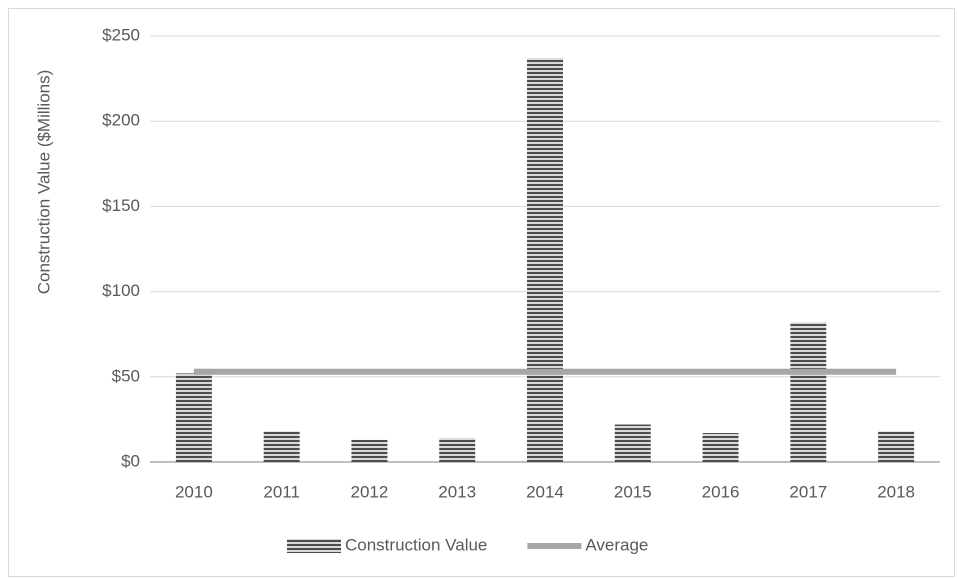  Describe the element at coordinates (130, 460) in the screenshot. I see `y-tick-label: $0` at that location.